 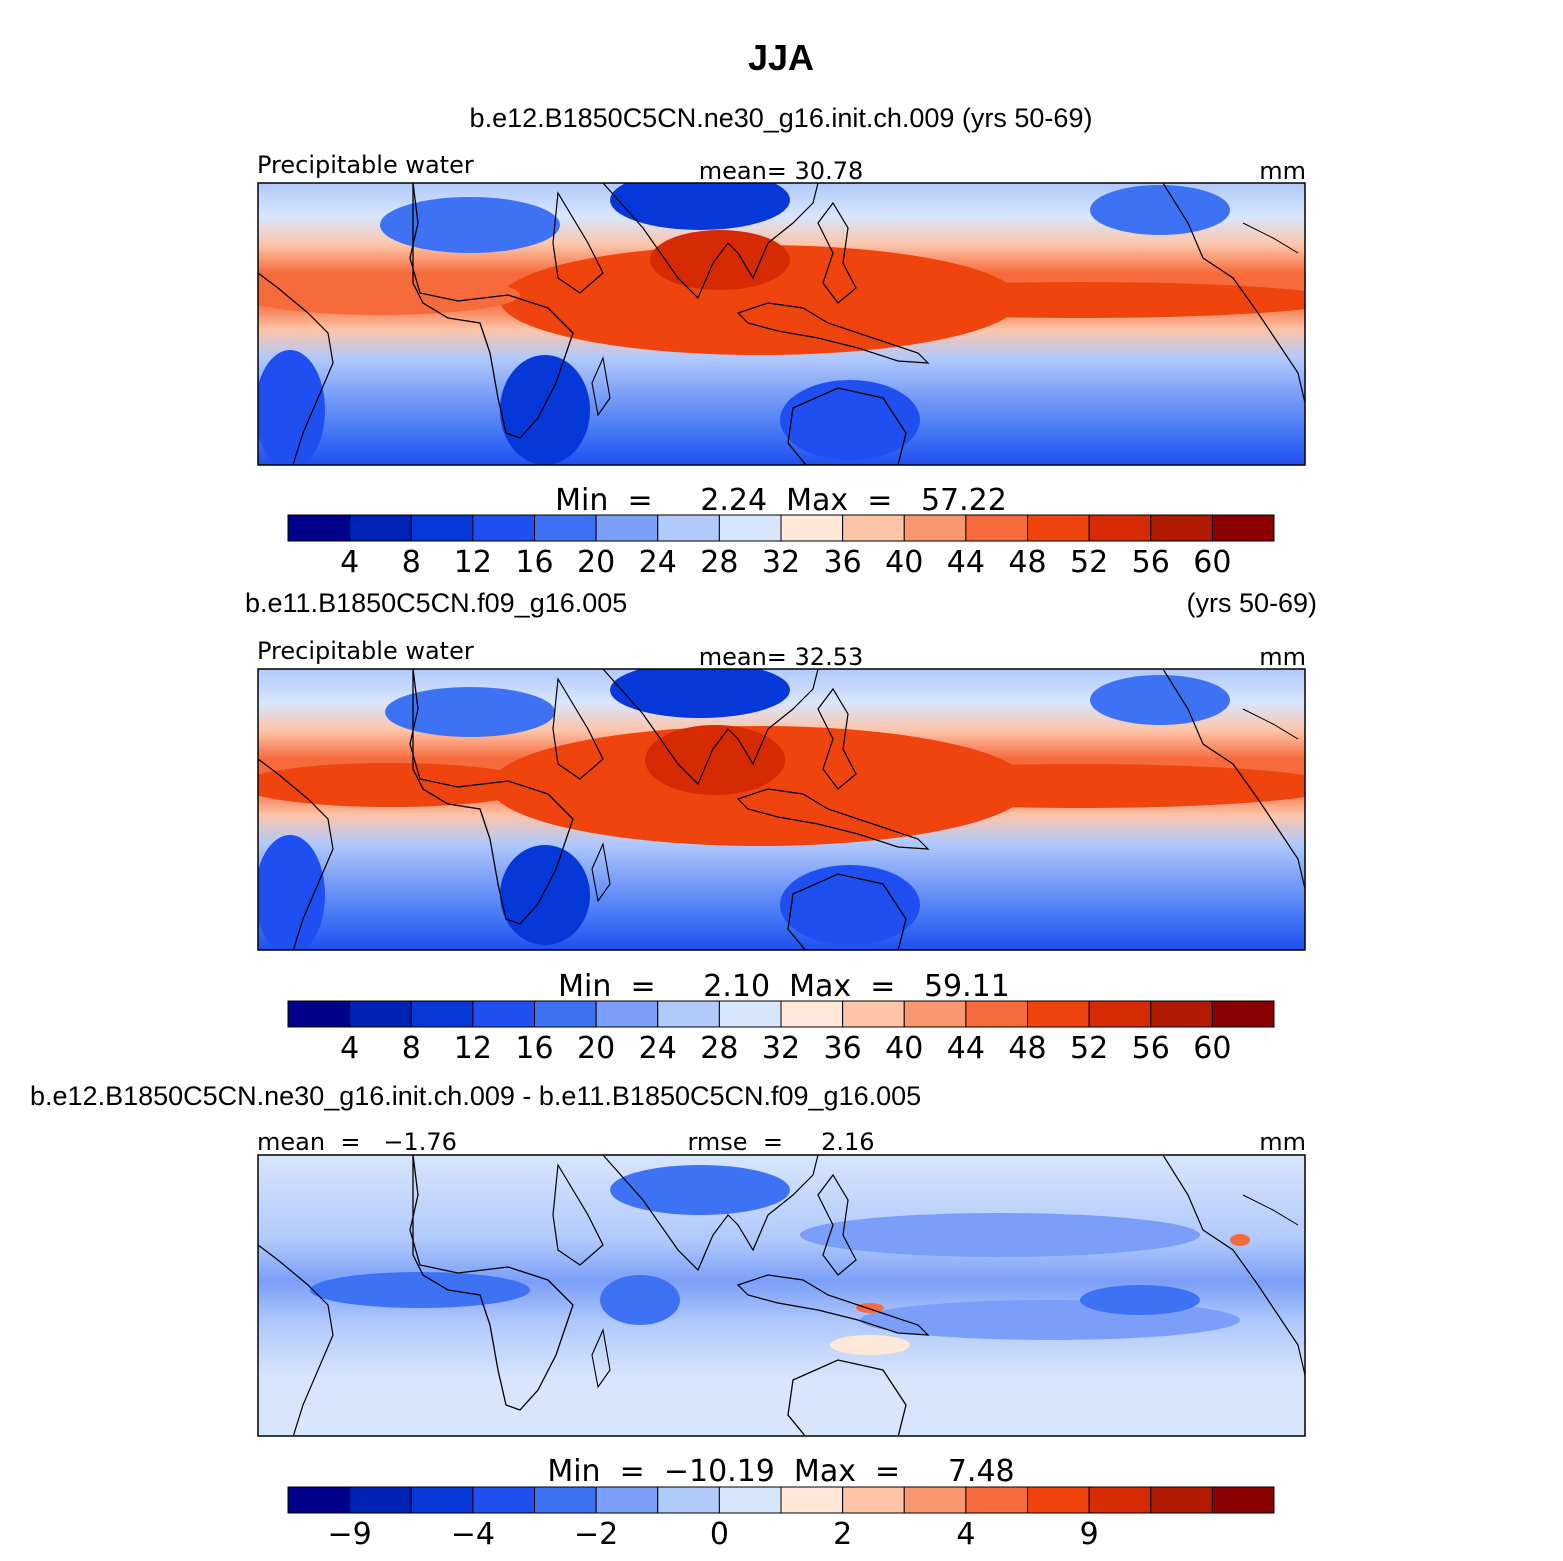 What do you see at coordinates (411, 1048) in the screenshot?
I see `panel-2-colorbar-tick-label: 8` at bounding box center [411, 1048].